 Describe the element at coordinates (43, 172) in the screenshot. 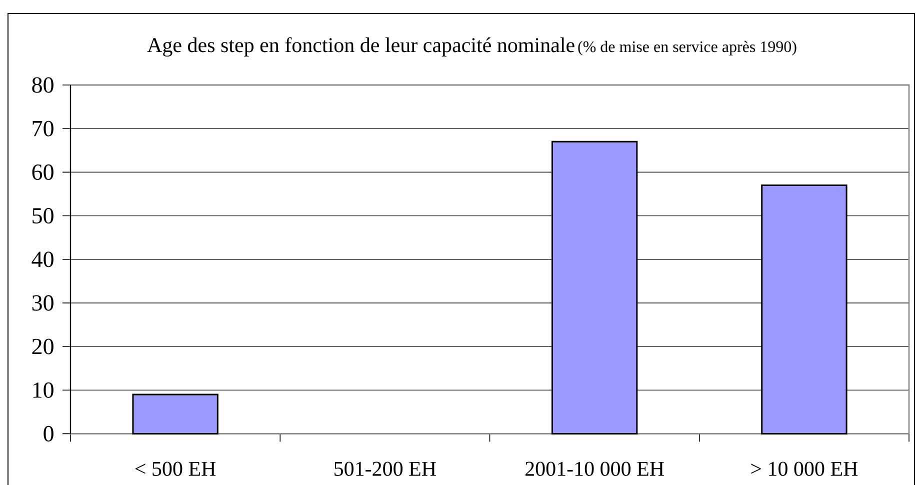

I see `y-tick-label: 60` at that location.